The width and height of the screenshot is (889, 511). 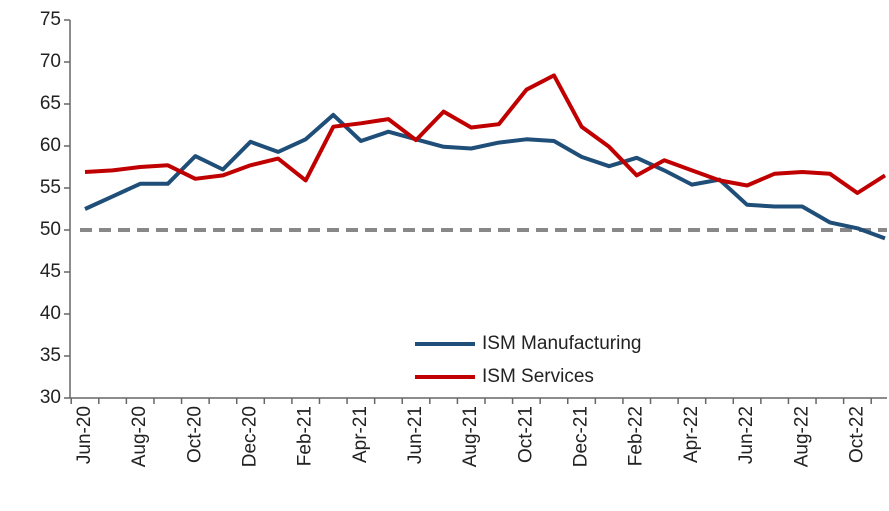 I want to click on x-tick-label: Aug-20, so click(x=139, y=436).